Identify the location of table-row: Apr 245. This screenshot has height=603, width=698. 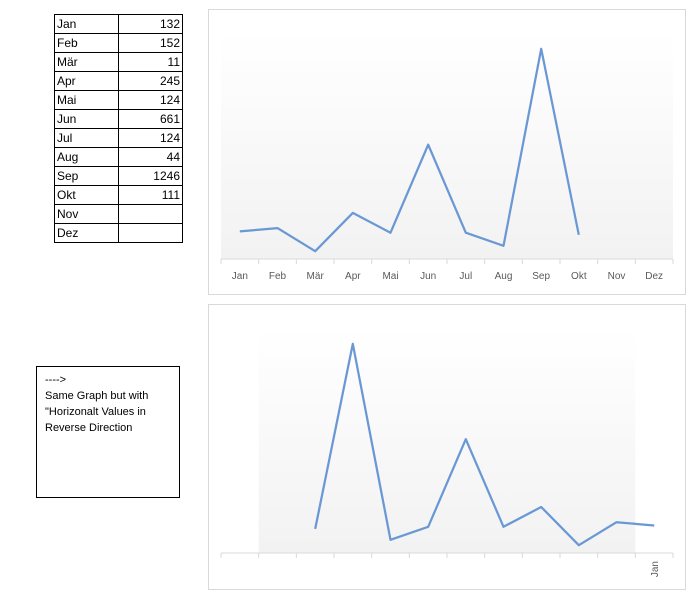
(118, 81).